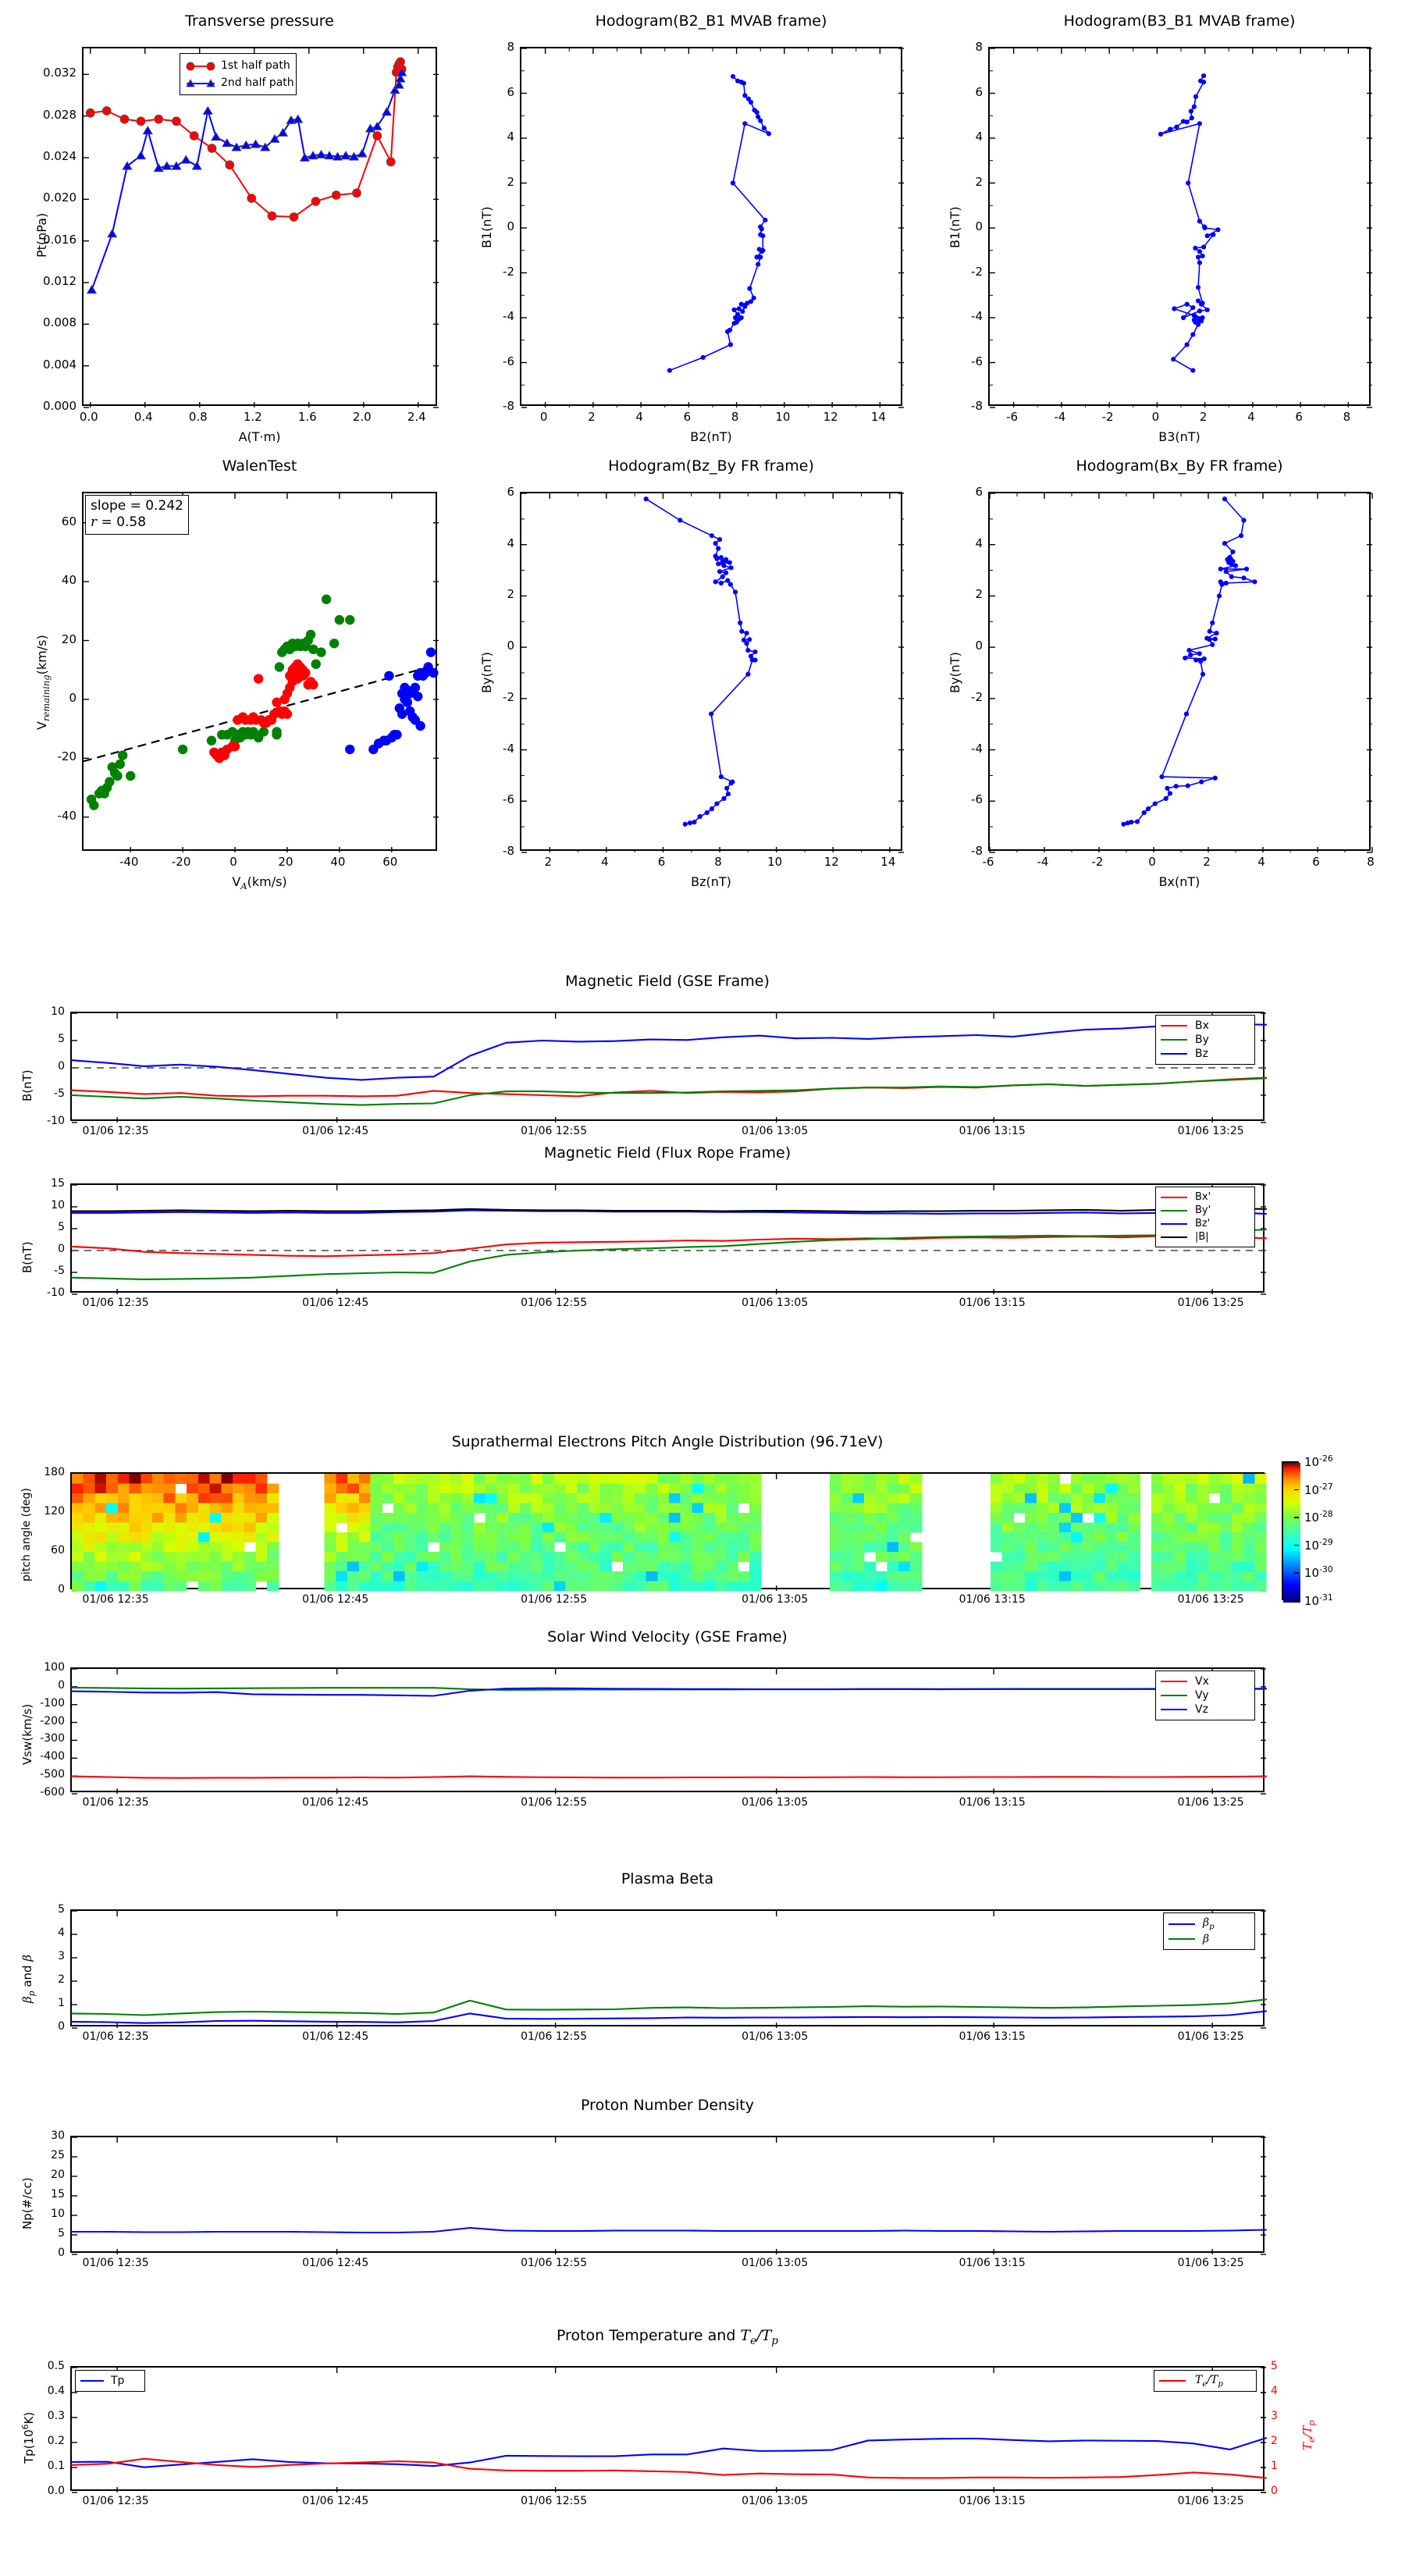 Image resolution: width=1405 pixels, height=2576 pixels. What do you see at coordinates (116, 1599) in the screenshot?
I see `pitch-angle-distribution-xtick: 01/06 12:35` at bounding box center [116, 1599].